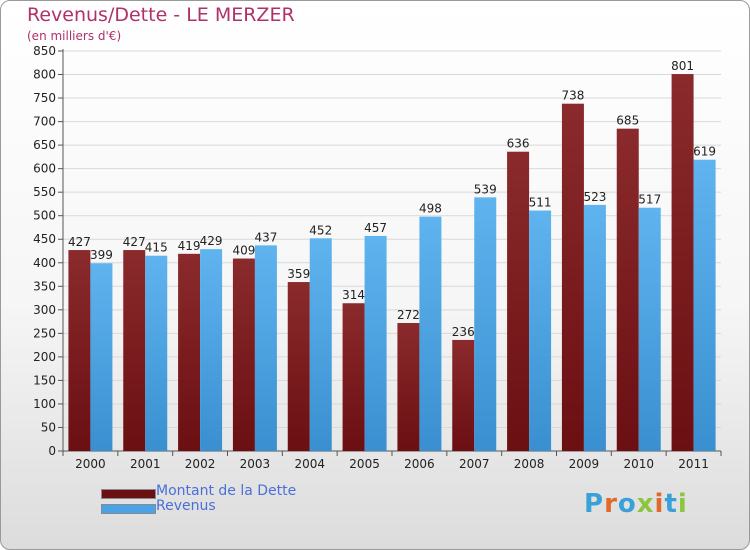 The height and width of the screenshot is (550, 750). Describe the element at coordinates (44, 216) in the screenshot. I see `y-tick-label: 500` at that location.